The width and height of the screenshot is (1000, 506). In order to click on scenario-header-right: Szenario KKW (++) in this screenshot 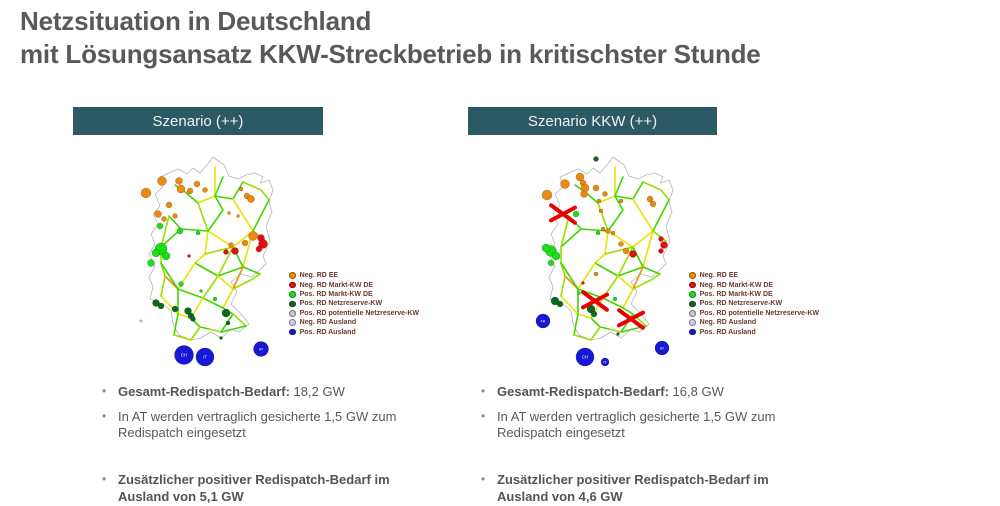, I will do `click(592, 121)`.